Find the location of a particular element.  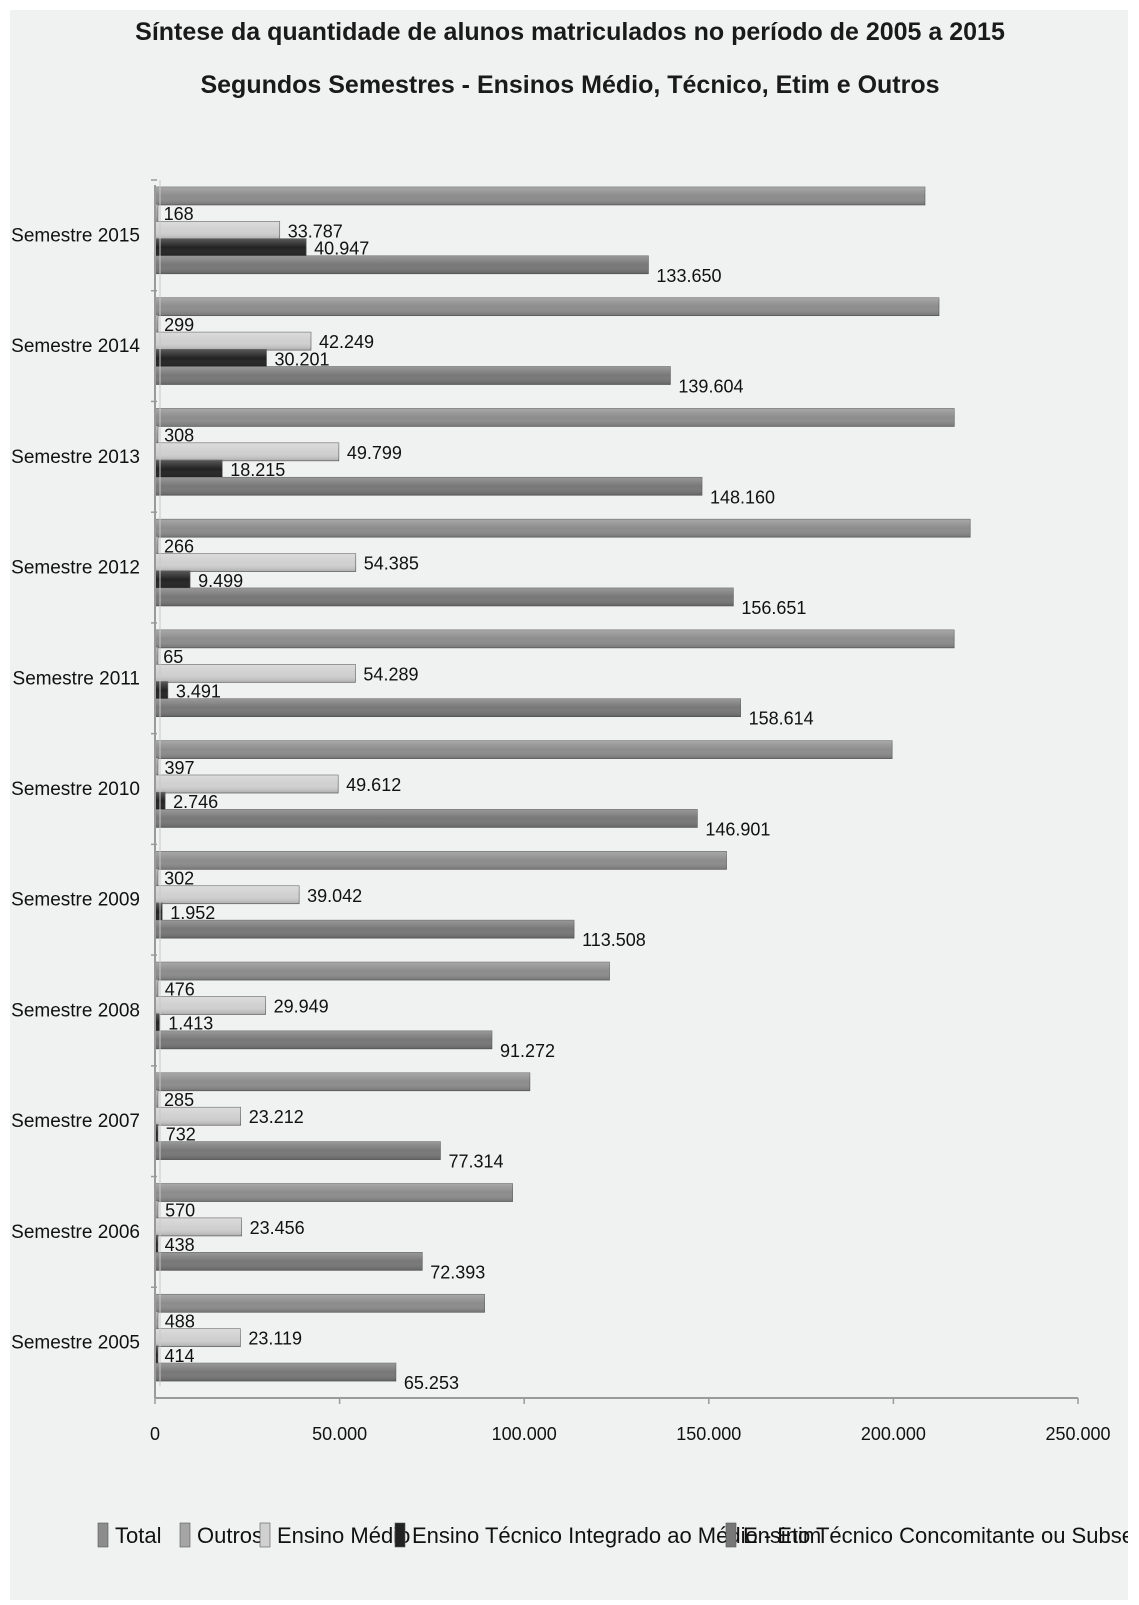

legend-label: Total is located at coordinates (138, 1535).